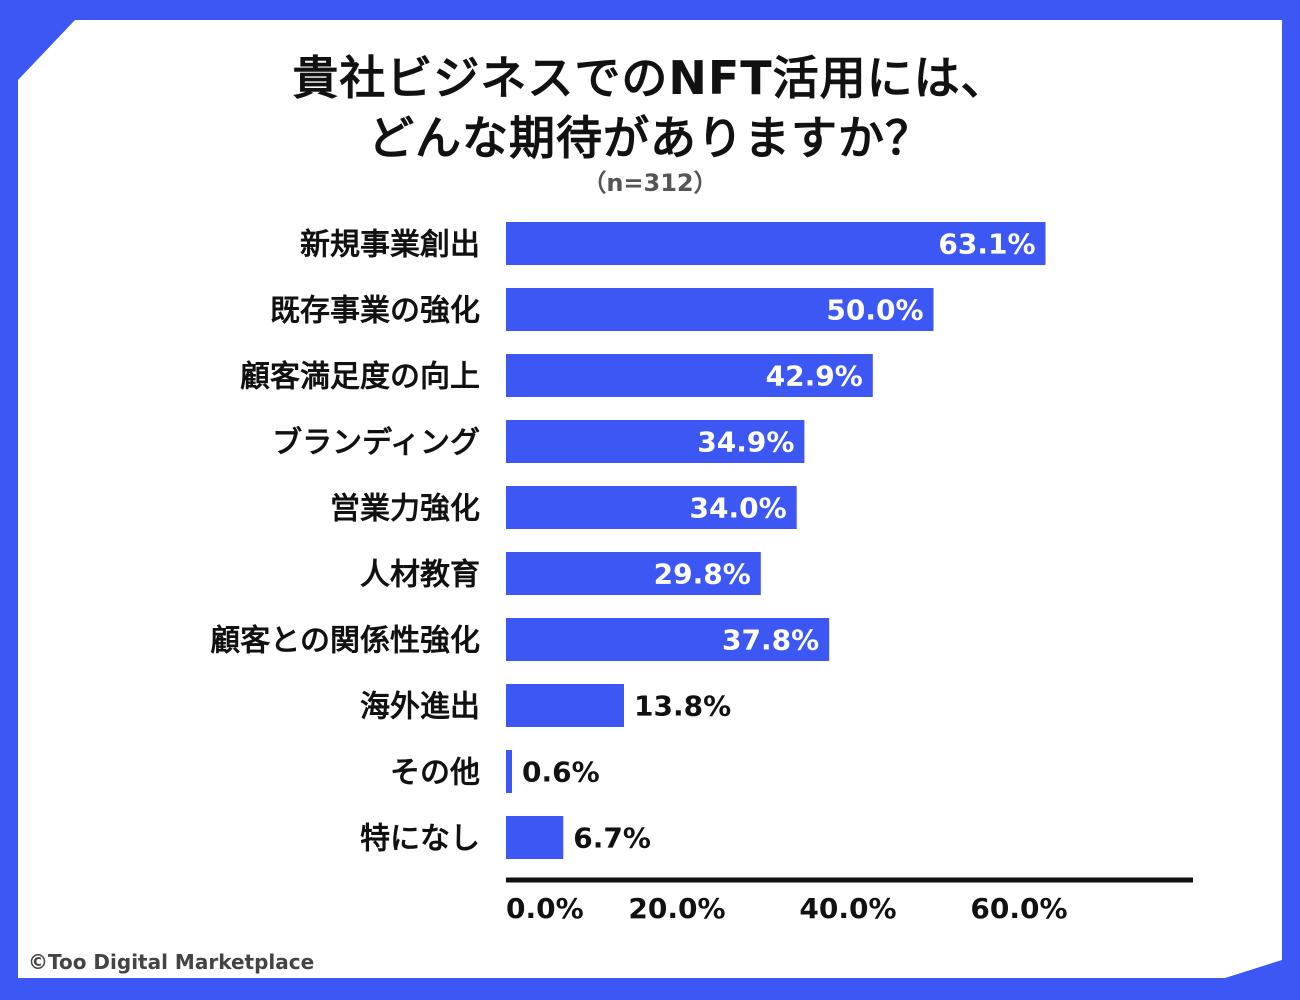 Image resolution: width=1300 pixels, height=1000 pixels. I want to click on value-label-10: 6.7%, so click(612, 838).